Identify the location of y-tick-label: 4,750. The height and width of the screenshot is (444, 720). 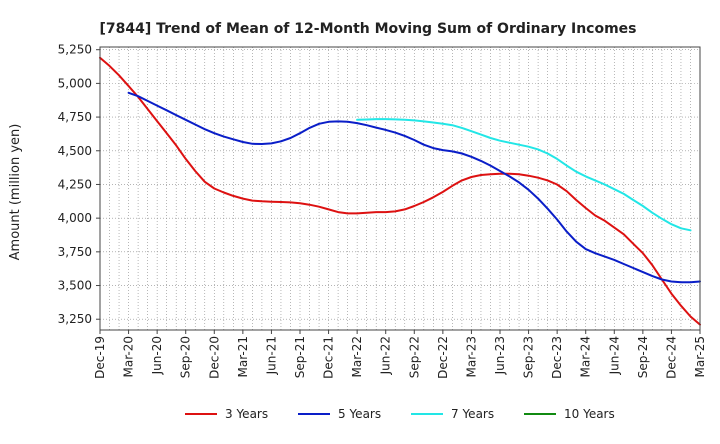
(75, 117).